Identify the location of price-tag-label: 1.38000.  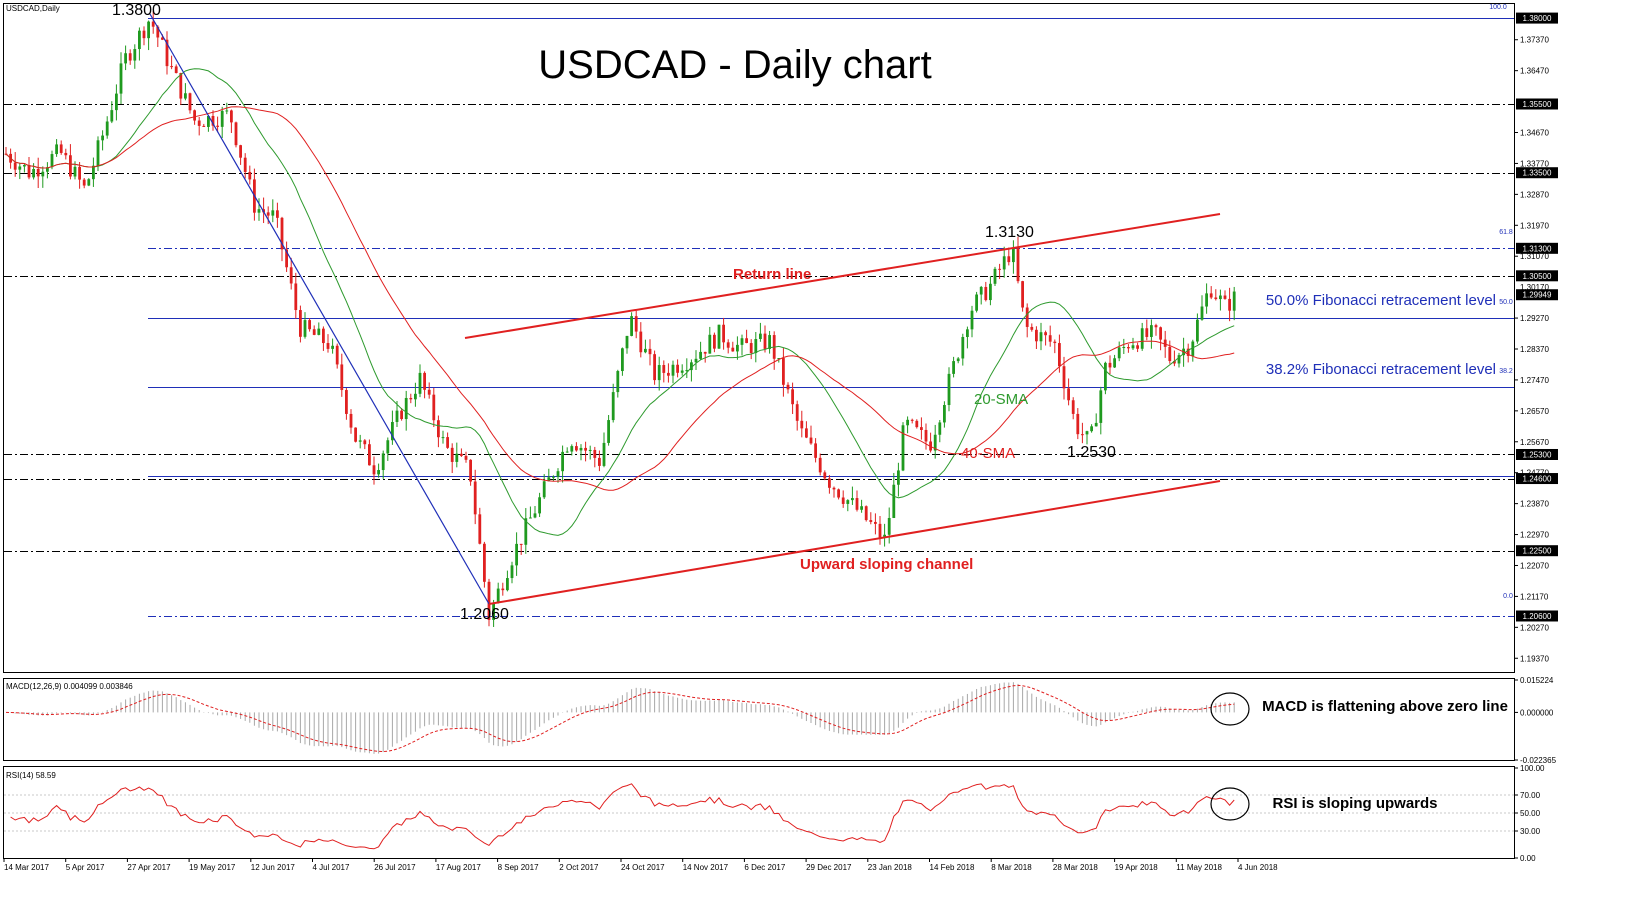
(1537, 18).